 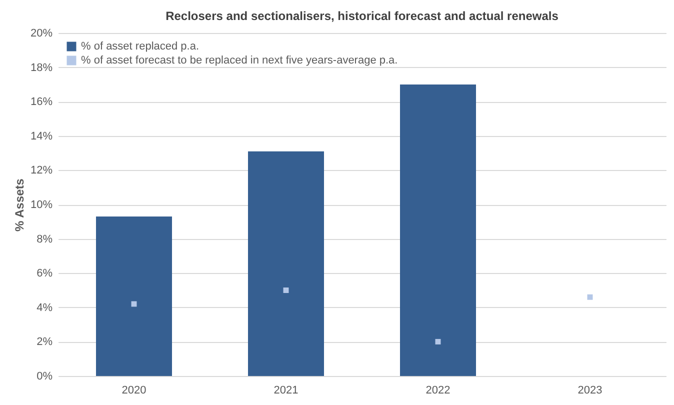 I want to click on y-tick-label: 8%, so click(x=44, y=239).